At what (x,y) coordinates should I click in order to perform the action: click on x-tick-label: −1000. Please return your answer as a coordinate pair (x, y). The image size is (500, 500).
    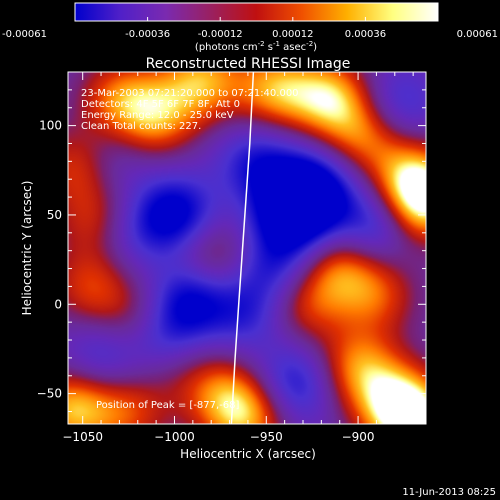
    Looking at the image, I should click on (174, 437).